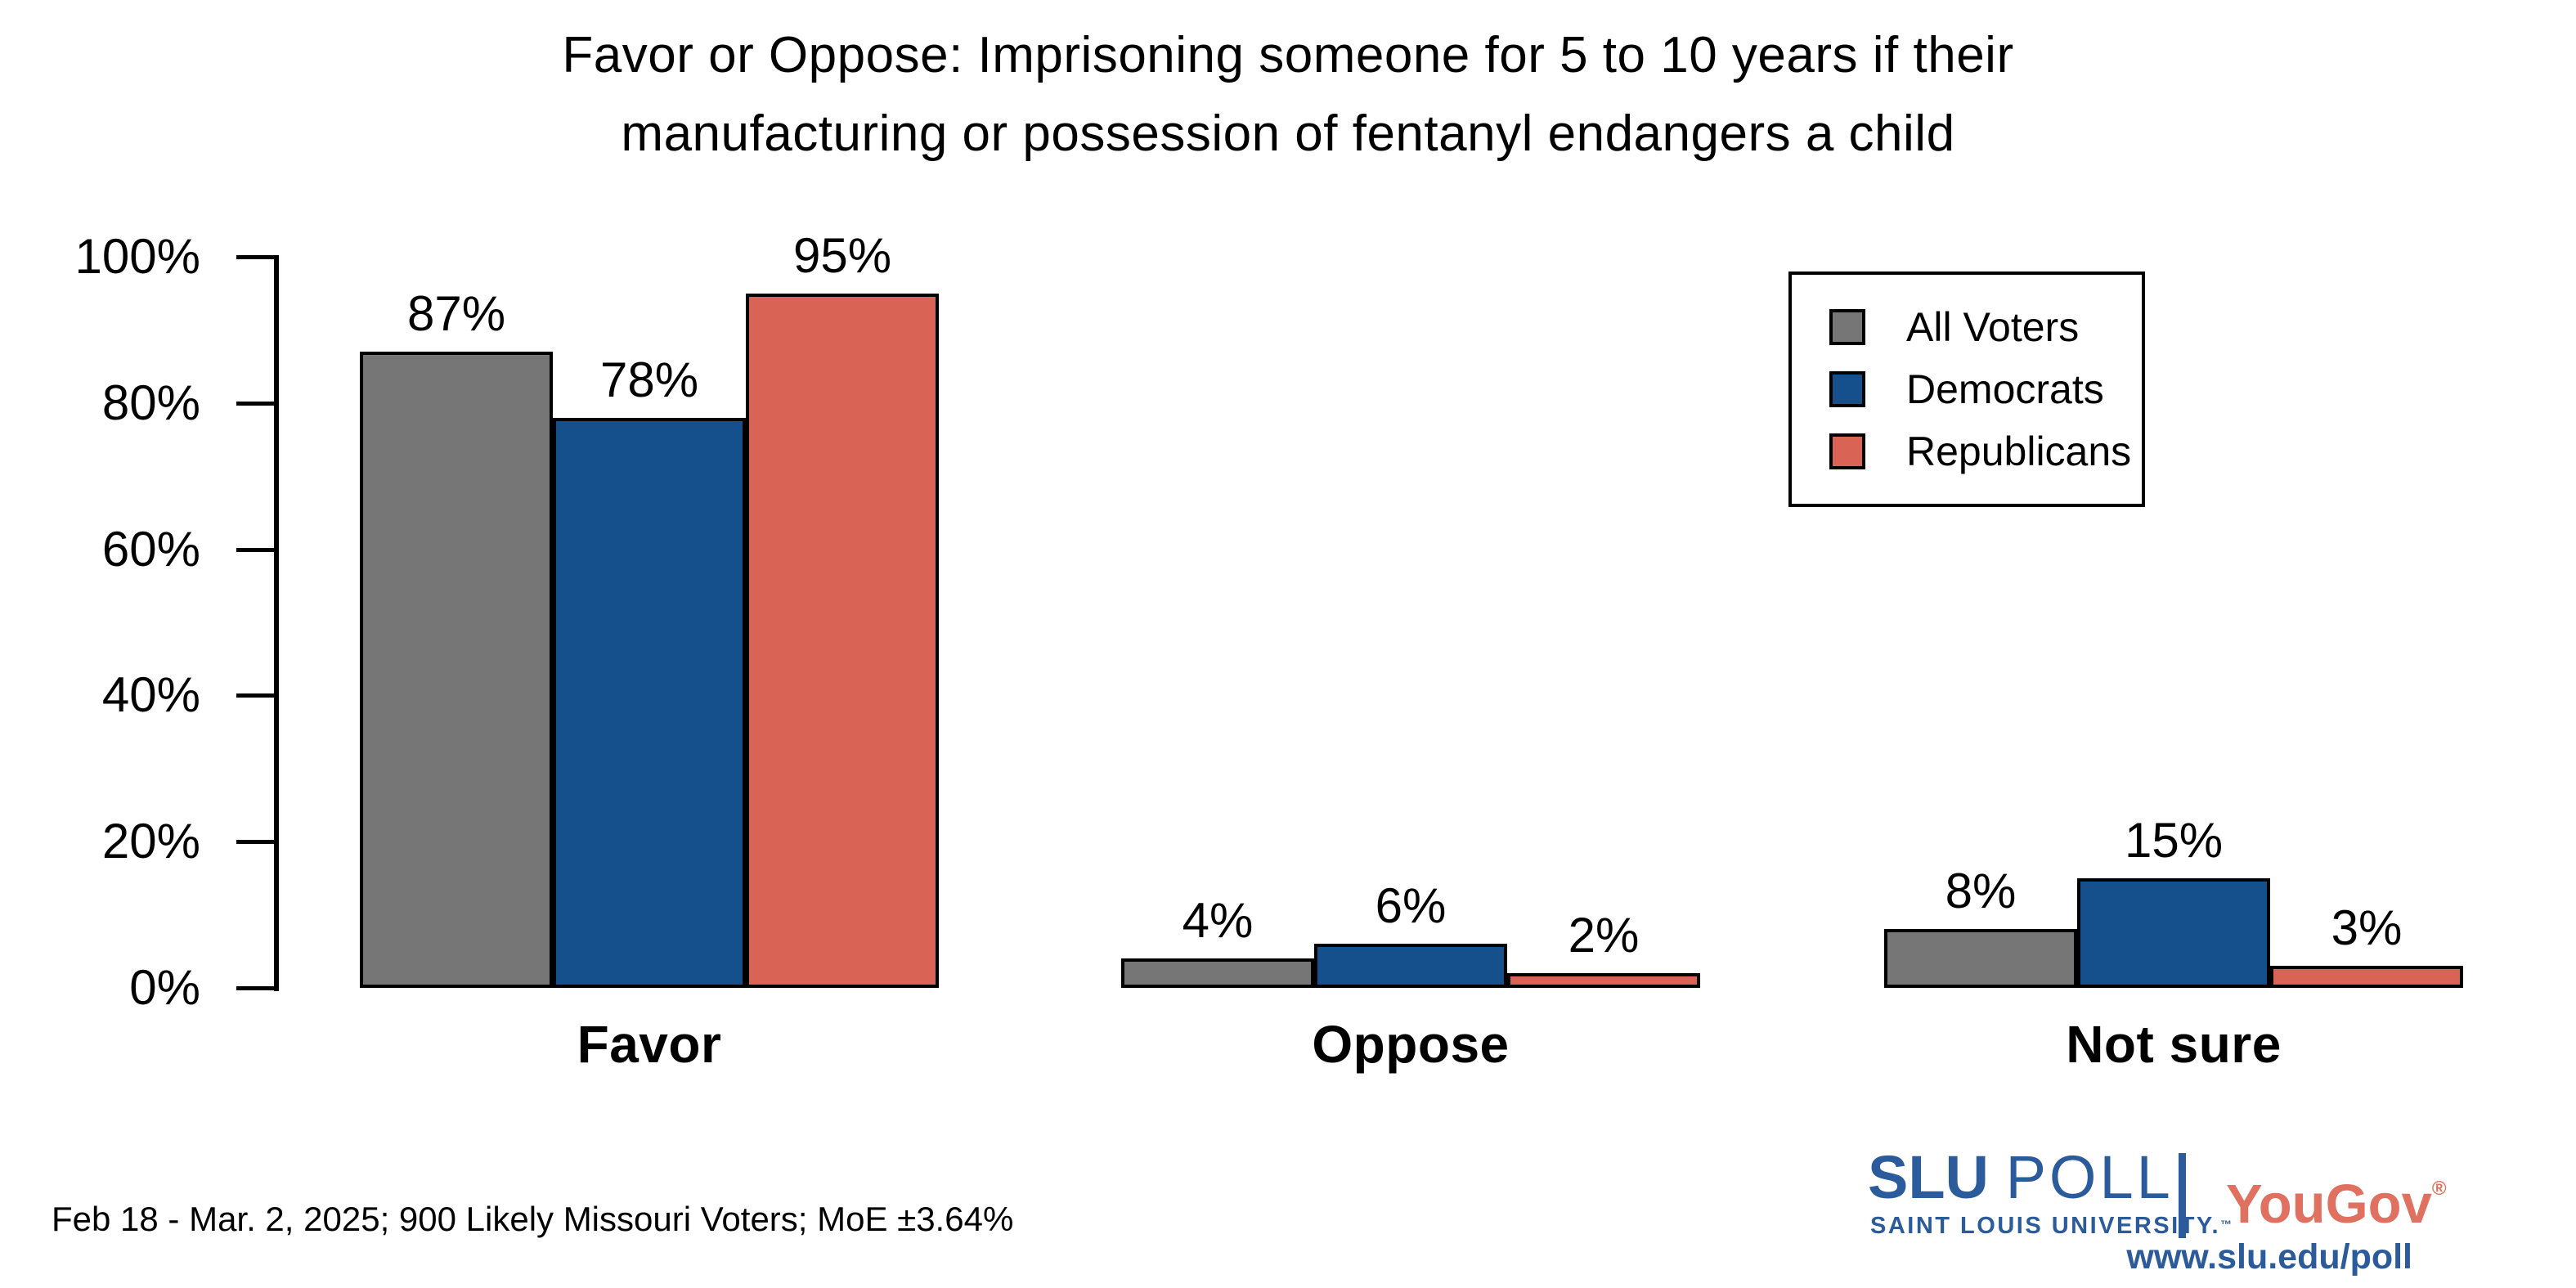 This screenshot has width=2576, height=1288. I want to click on legend-item-republicans: Republicans, so click(1986, 451).